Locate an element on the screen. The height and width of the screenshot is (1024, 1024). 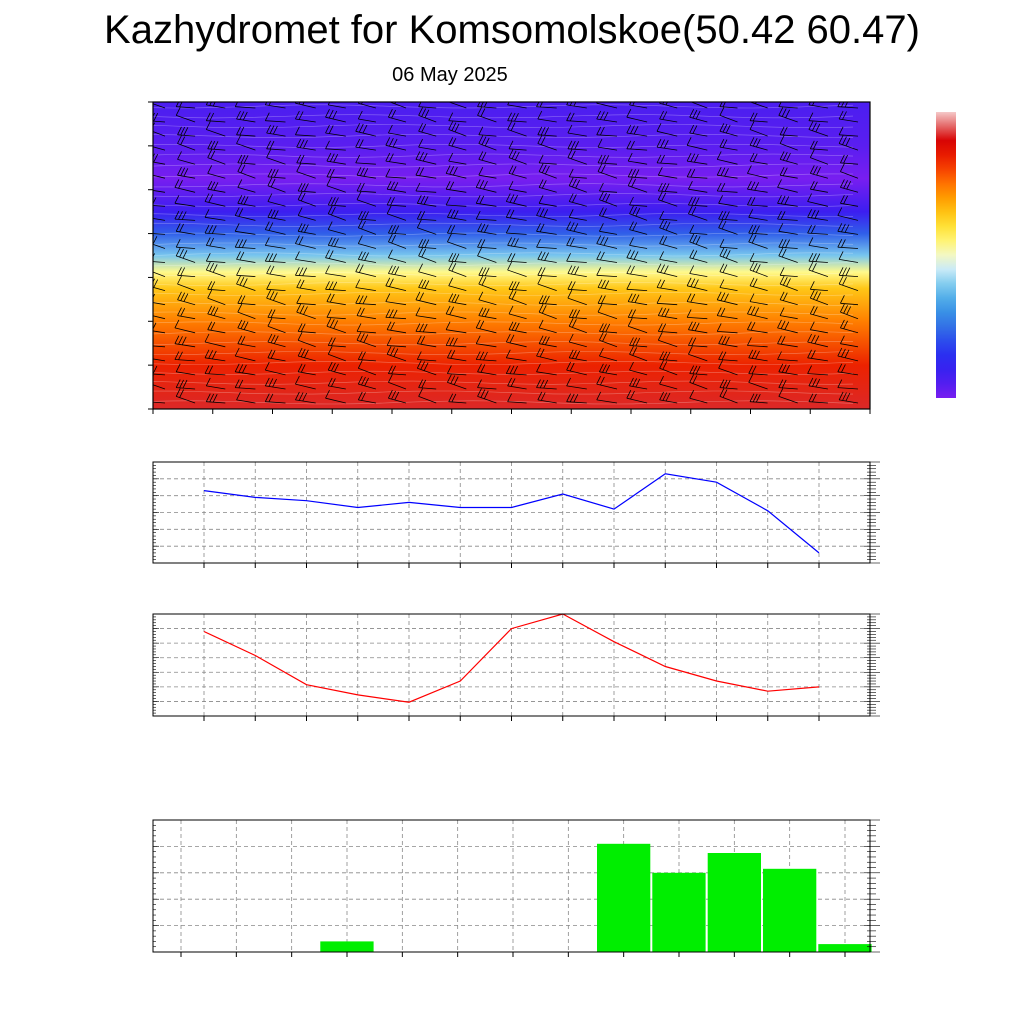
contour-line is located at coordinates (503, 382).